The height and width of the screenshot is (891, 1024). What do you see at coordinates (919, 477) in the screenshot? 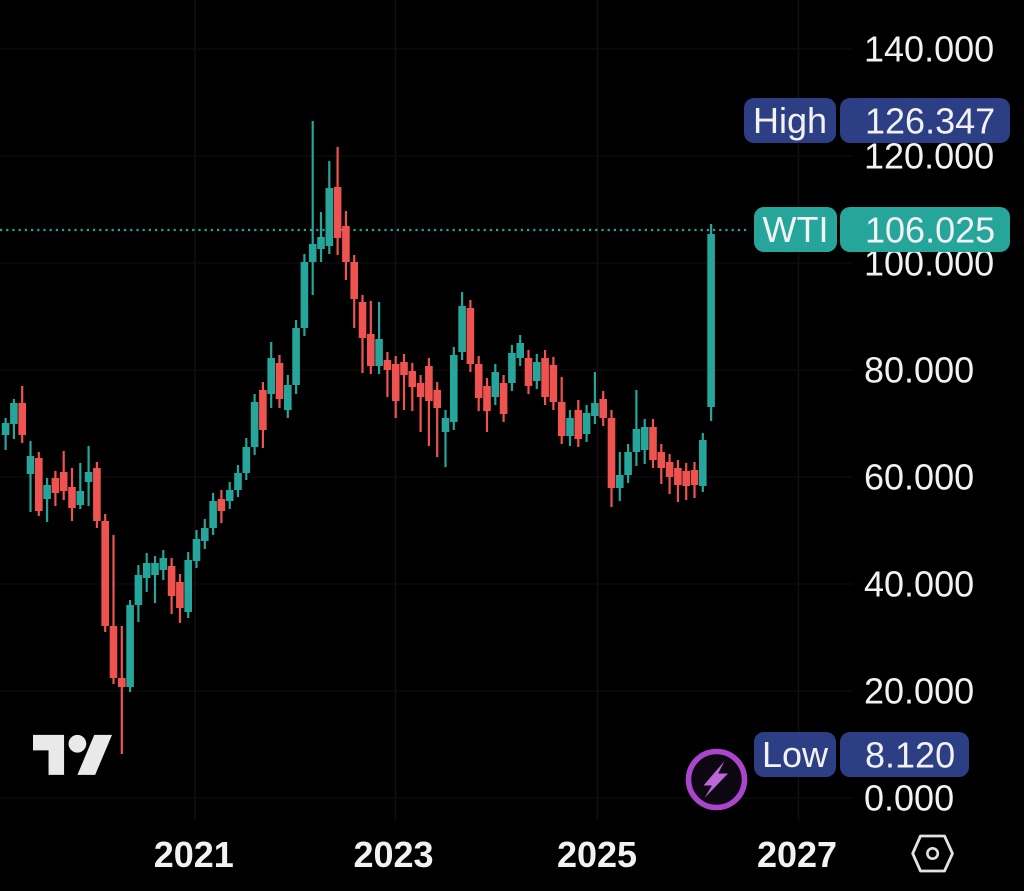
I see `svg-text: 60.000` at bounding box center [919, 477].